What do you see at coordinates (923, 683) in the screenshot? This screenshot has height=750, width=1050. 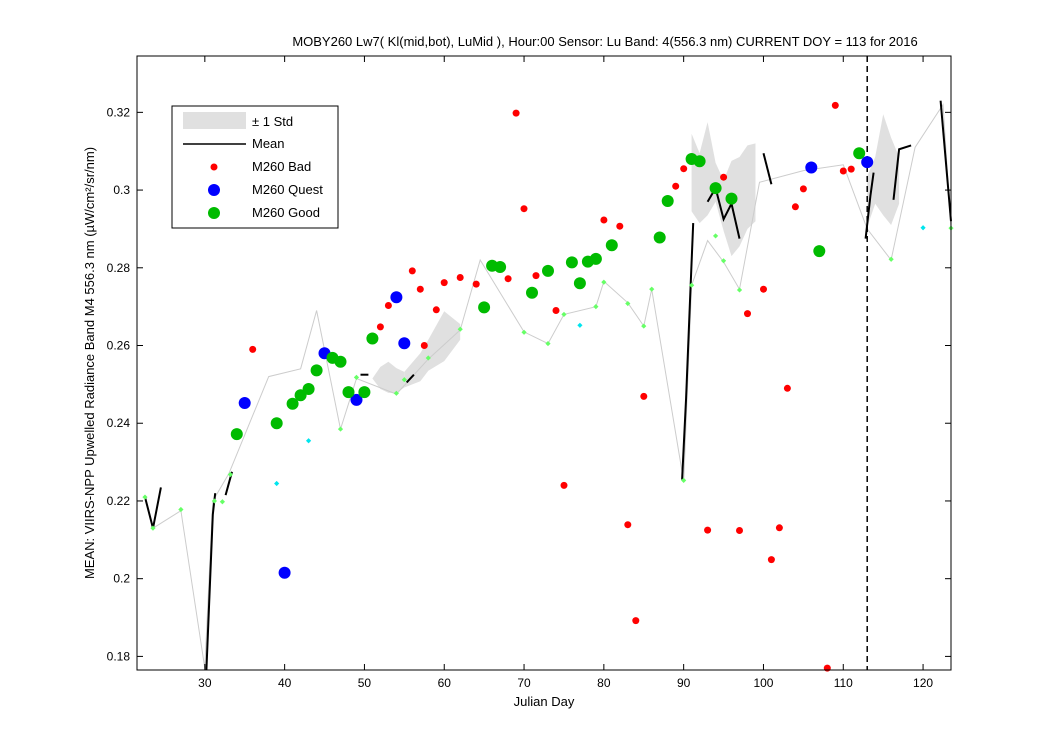 I see `x-tick-label-9: 120` at bounding box center [923, 683].